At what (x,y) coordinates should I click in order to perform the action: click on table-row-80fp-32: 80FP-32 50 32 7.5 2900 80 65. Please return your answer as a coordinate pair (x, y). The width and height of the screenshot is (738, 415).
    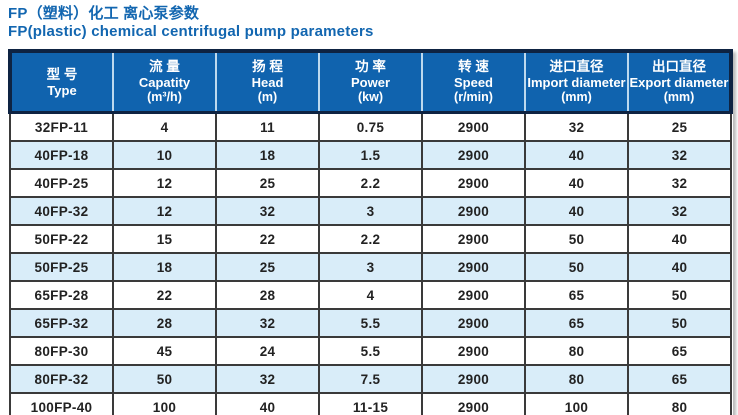
    Looking at the image, I should click on (370, 379).